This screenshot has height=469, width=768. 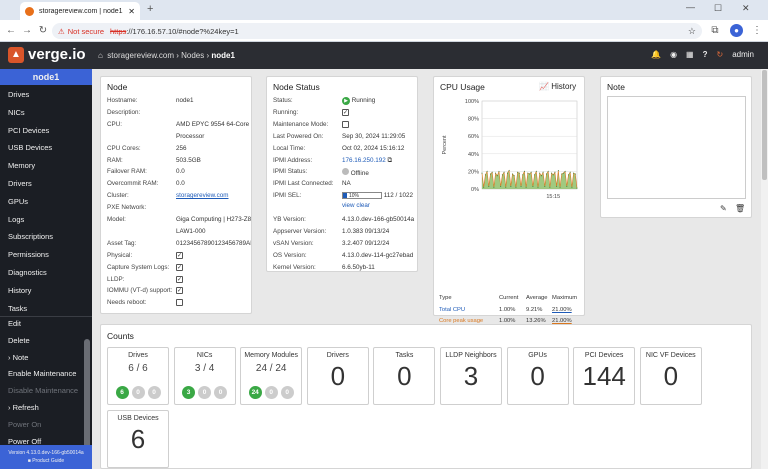 I want to click on url-scheme: https, so click(x=118, y=31).